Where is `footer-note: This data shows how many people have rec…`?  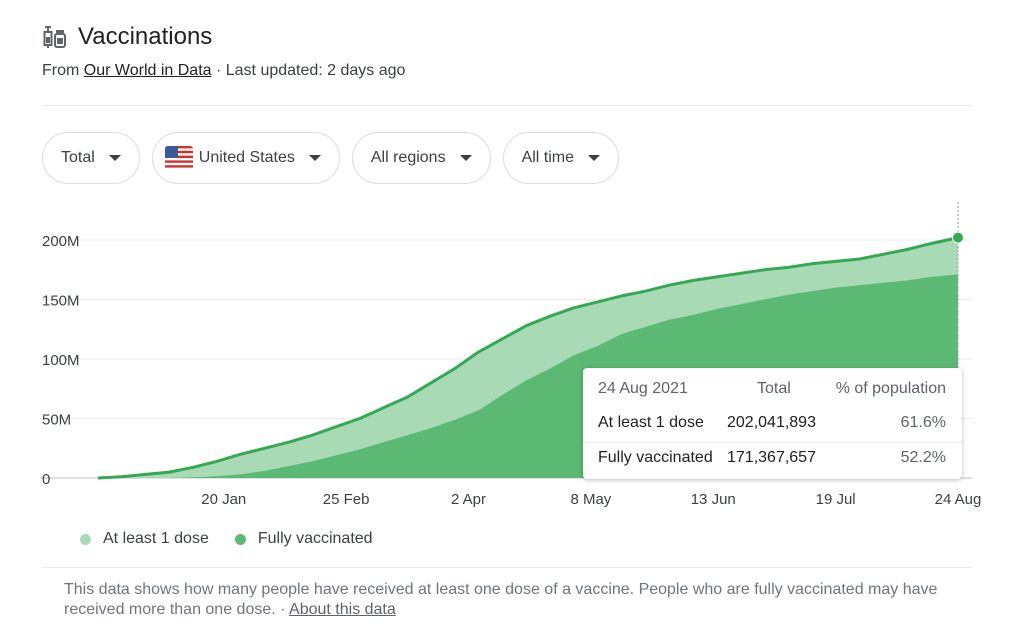
footer-note: This data shows how many people have rec… is located at coordinates (504, 600).